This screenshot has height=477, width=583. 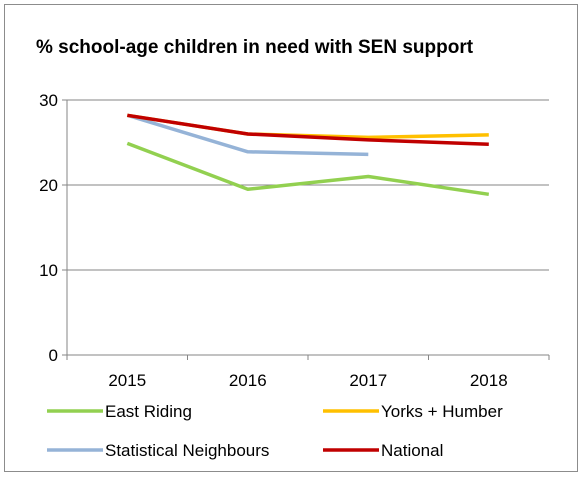 I want to click on series-line-east-riding, so click(x=308, y=169).